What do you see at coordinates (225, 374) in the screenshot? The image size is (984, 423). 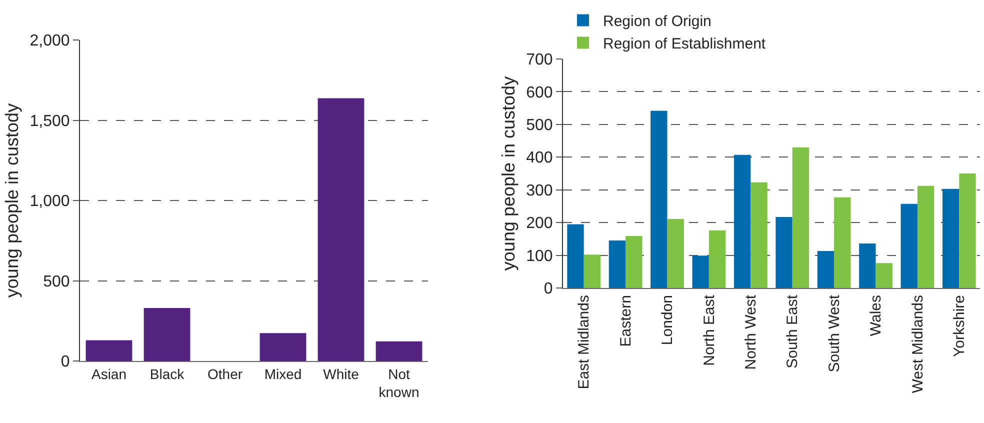 I see `x-tick-label: Other` at bounding box center [225, 374].